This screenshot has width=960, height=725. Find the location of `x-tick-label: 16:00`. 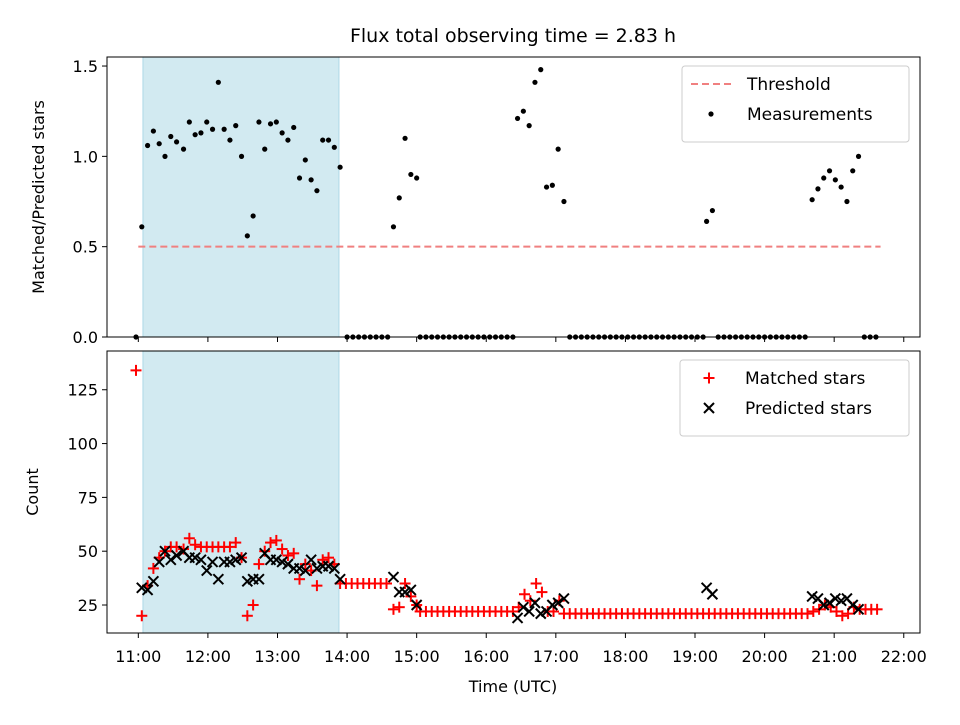

x-tick-label: 16:00 is located at coordinates (486, 656).